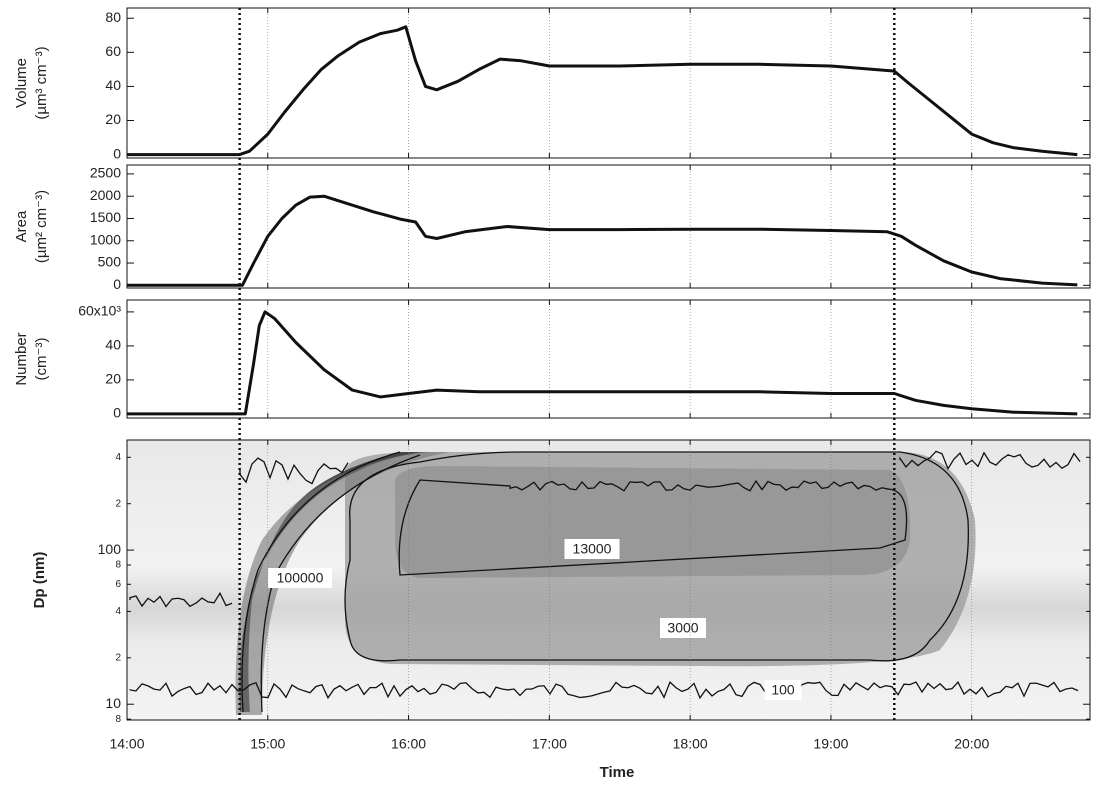 The width and height of the screenshot is (1098, 786). I want to click on y-tick-label: 80, so click(113, 17).